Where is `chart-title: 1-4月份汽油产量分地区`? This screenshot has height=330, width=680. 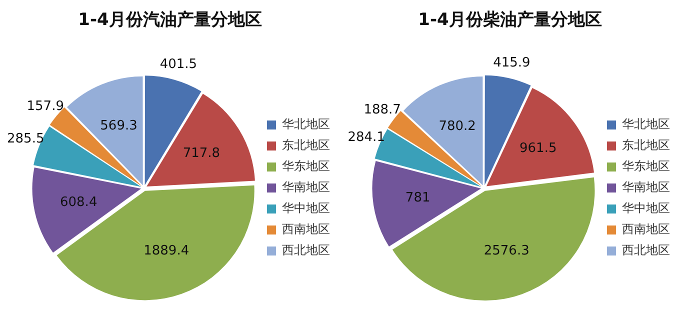 chart-title: 1-4月份汽油产量分地区 is located at coordinates (170, 20).